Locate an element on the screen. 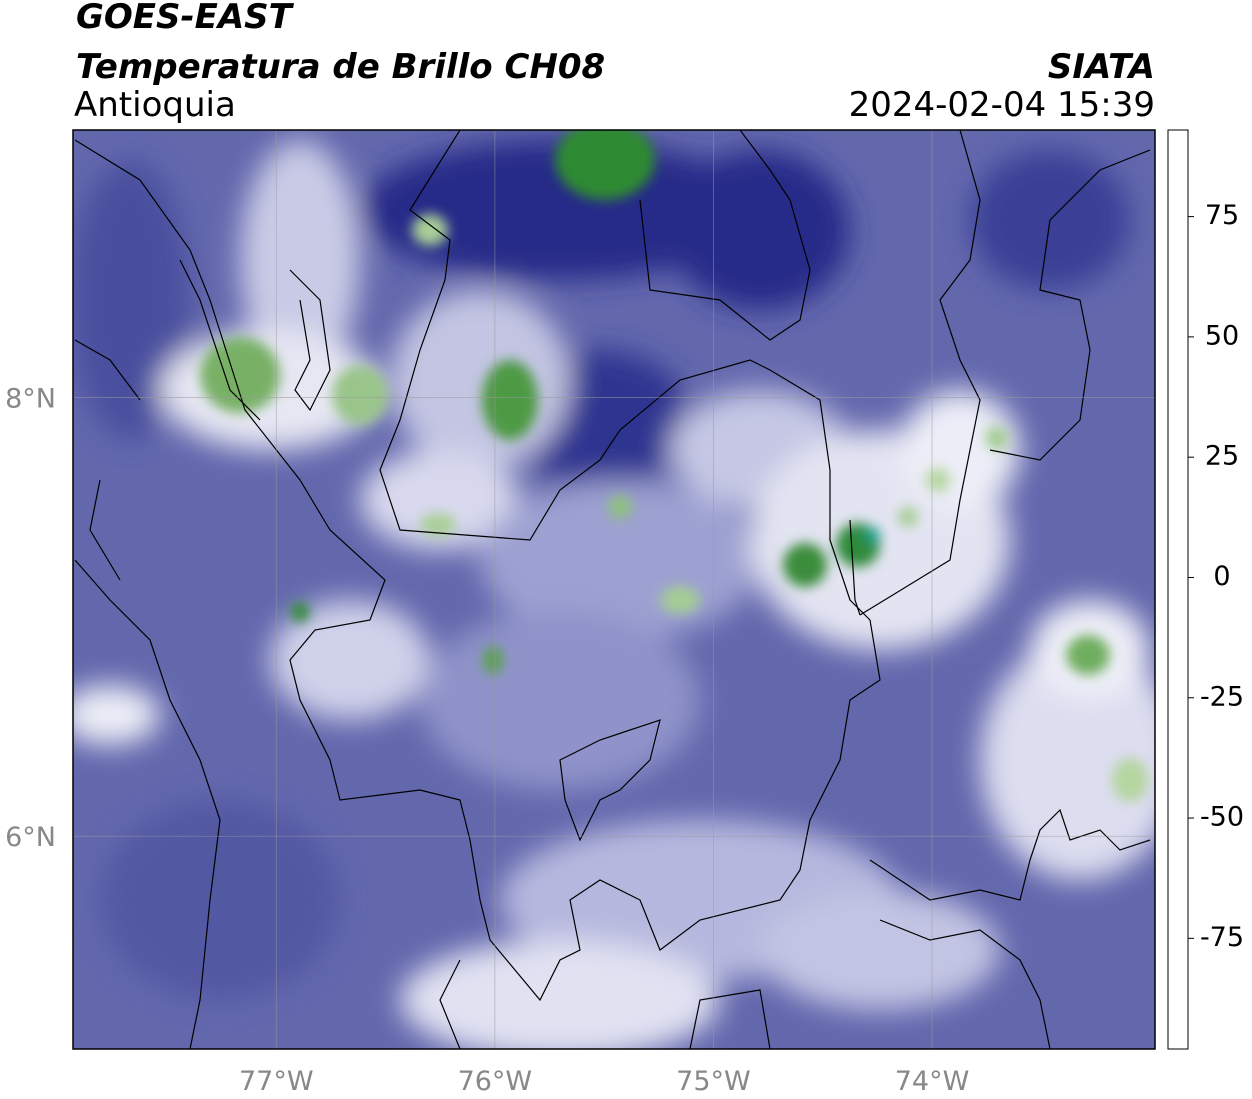 Image resolution: width=1252 pixels, height=1099 pixels. x-tick-label: 75°W is located at coordinates (713, 1081).